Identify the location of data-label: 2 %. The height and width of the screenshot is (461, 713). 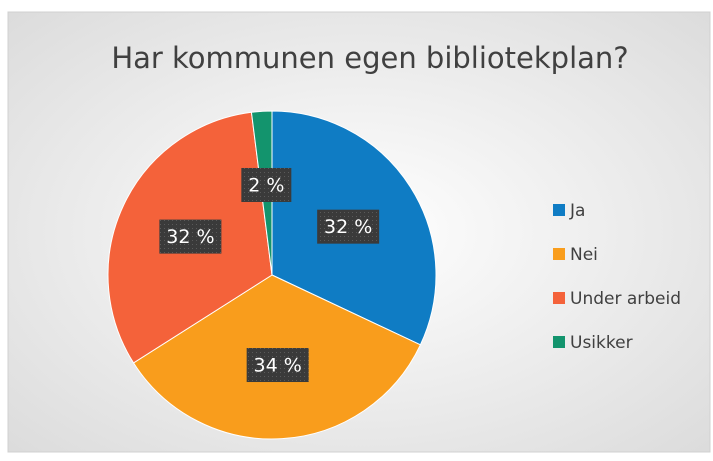
(266, 185).